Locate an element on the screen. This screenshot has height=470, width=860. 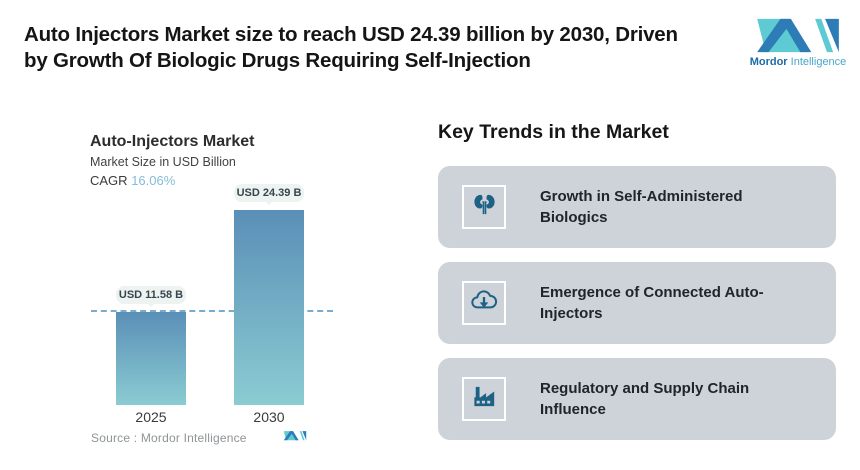
factory-icon is located at coordinates (484, 399).